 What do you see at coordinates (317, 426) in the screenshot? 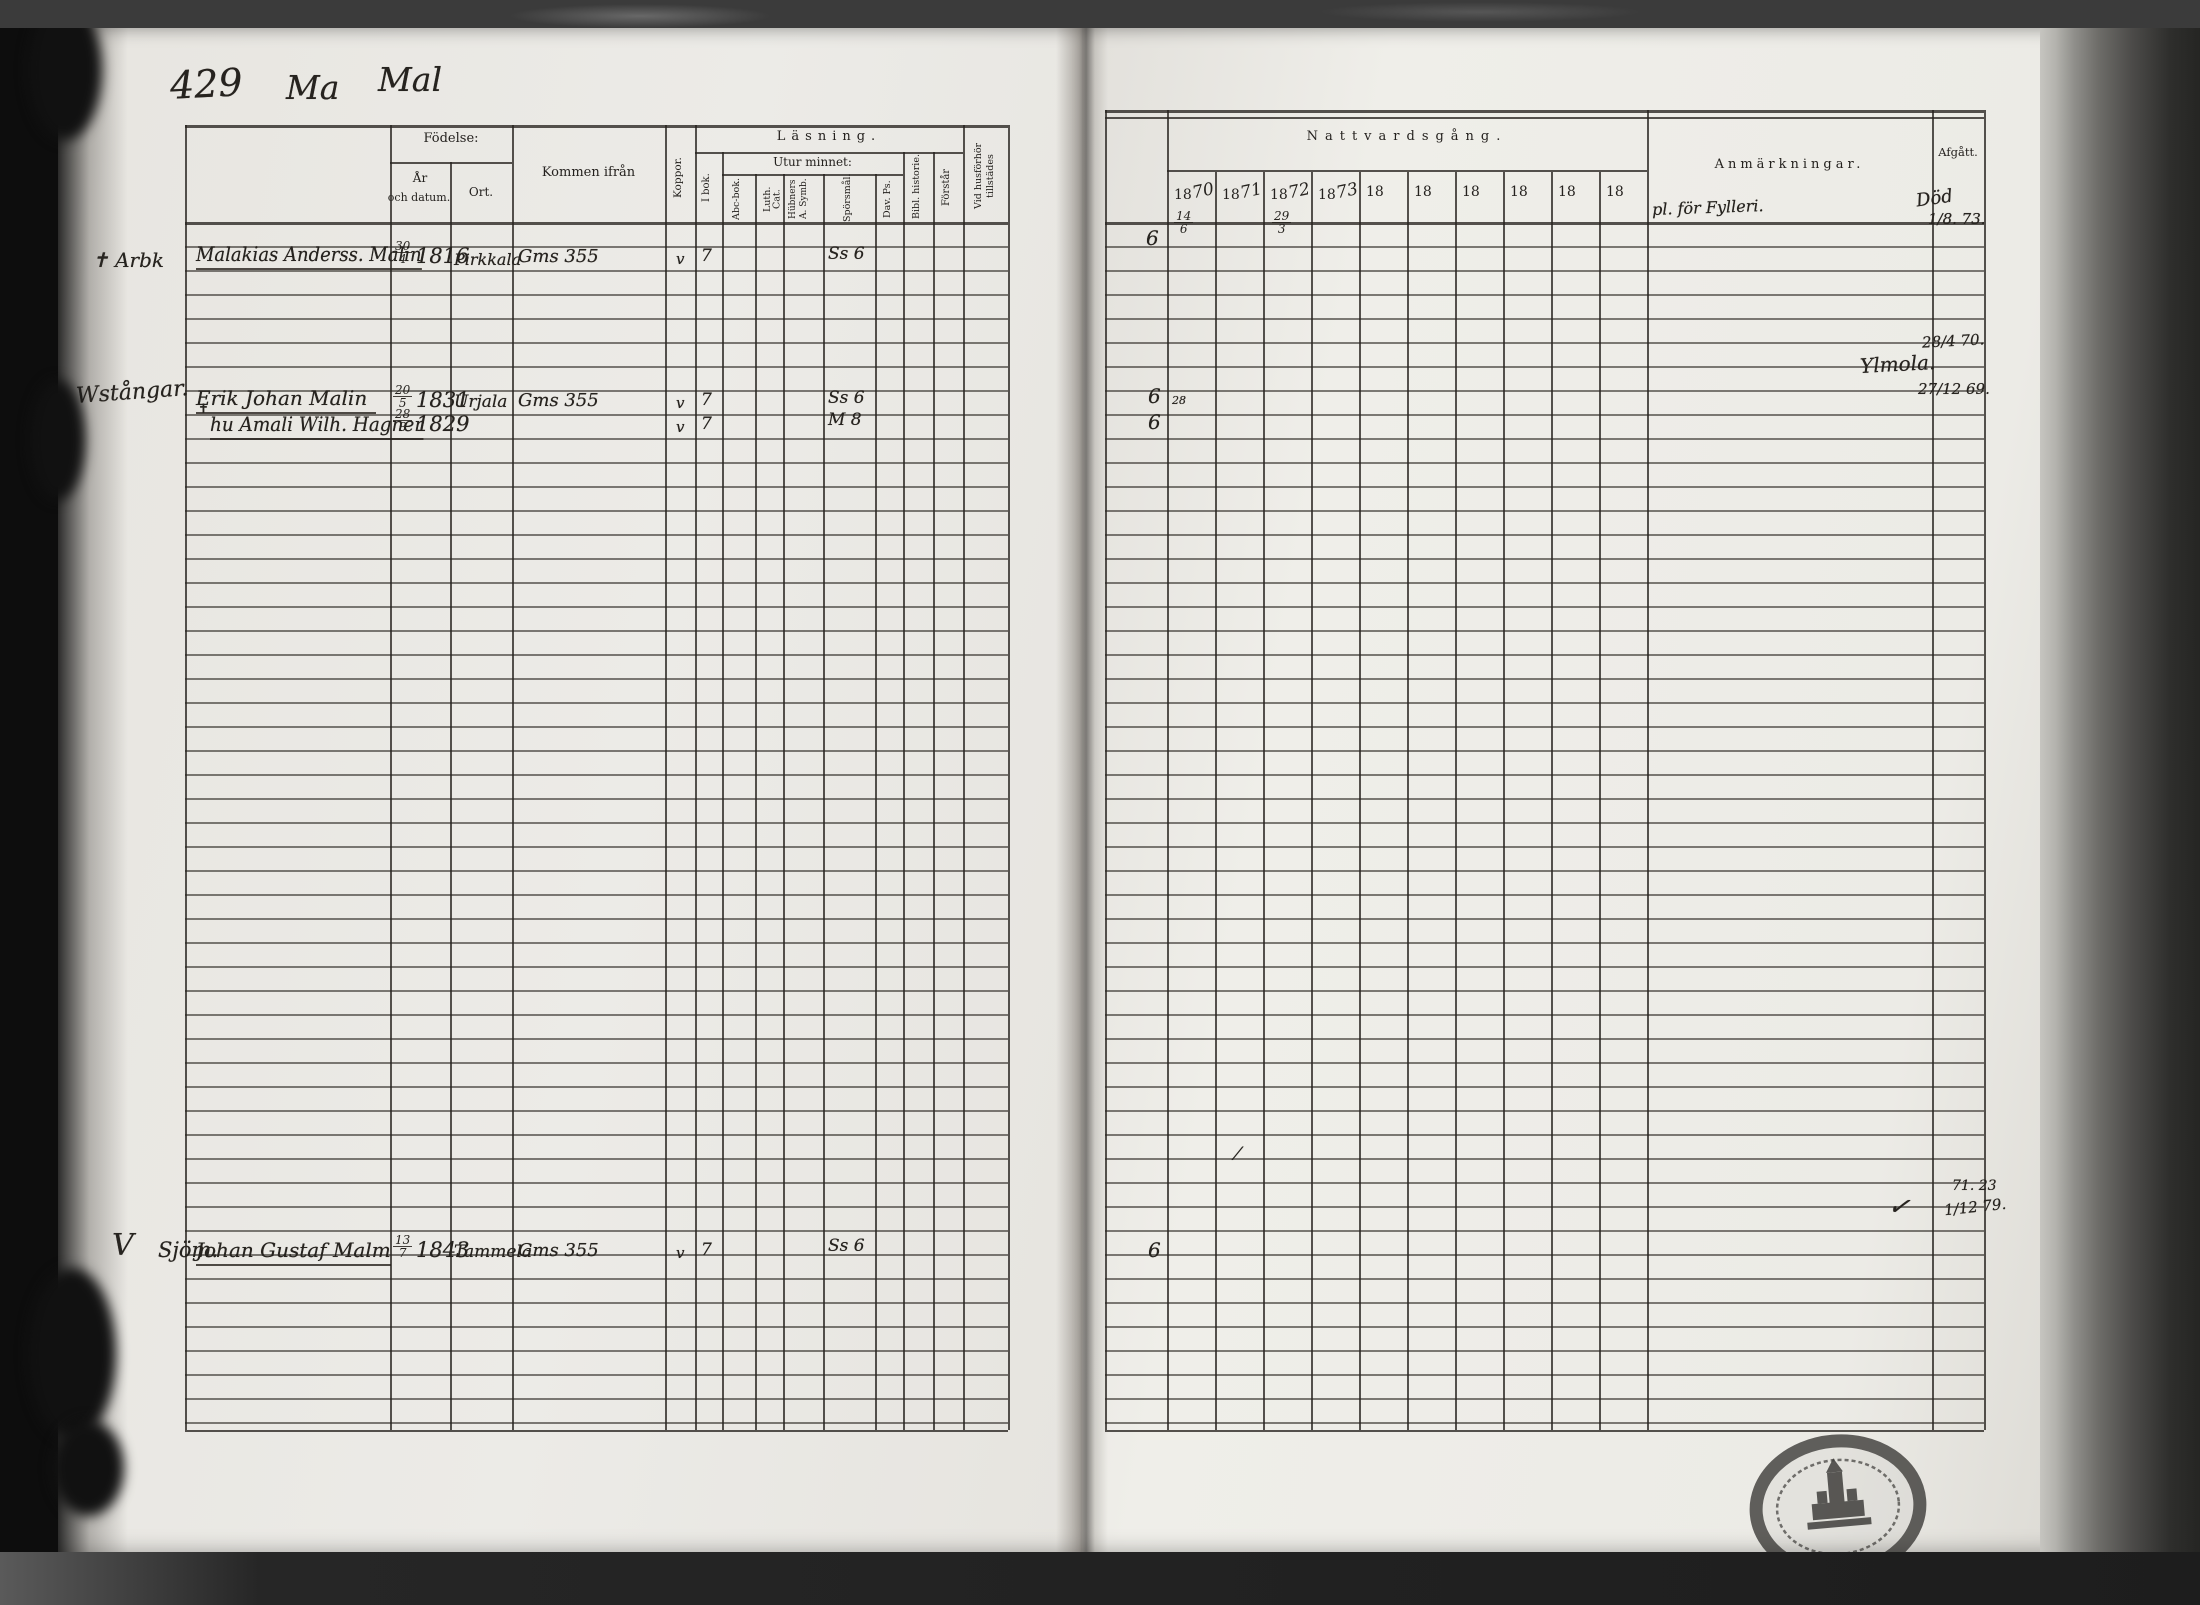
I see `entry-name: hu Amali Wilh. Hagner` at bounding box center [317, 426].